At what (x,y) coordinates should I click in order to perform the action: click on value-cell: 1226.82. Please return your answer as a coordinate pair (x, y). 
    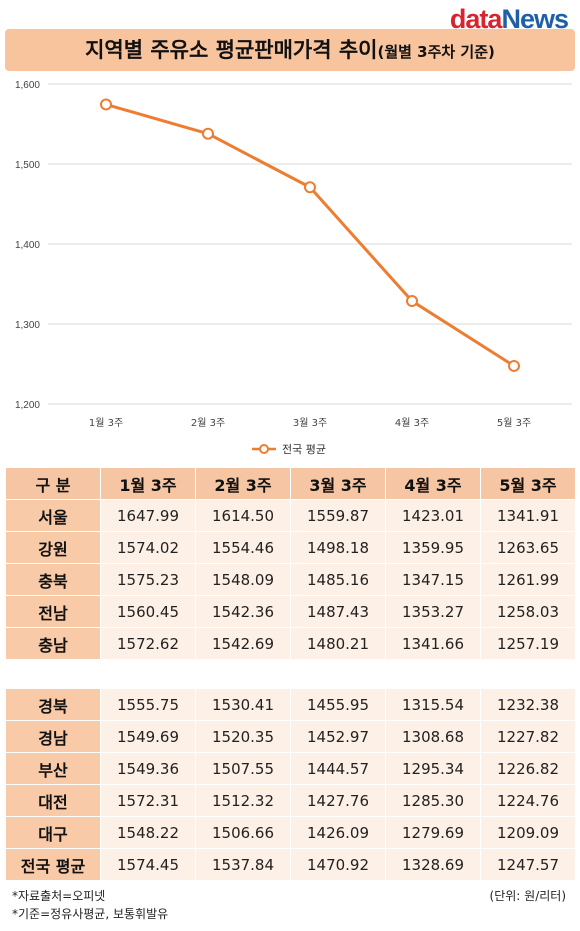
    Looking at the image, I should click on (528, 768).